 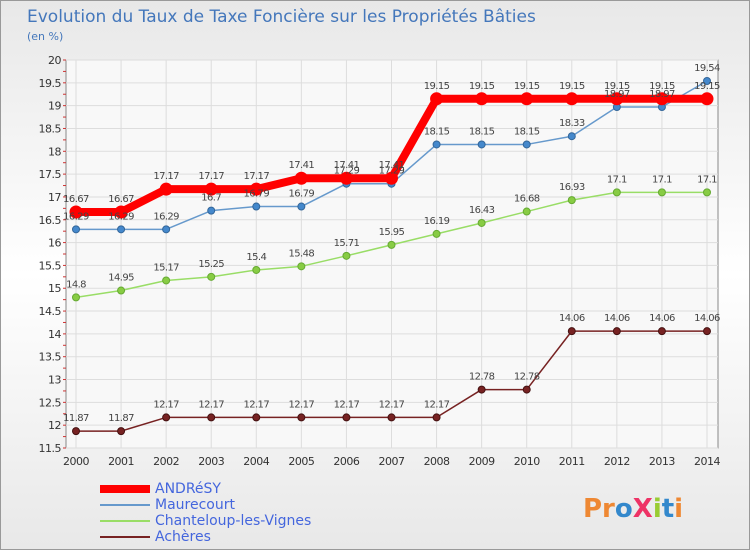 What do you see at coordinates (50, 83) in the screenshot?
I see `y-tick-label: 19.5` at bounding box center [50, 83].